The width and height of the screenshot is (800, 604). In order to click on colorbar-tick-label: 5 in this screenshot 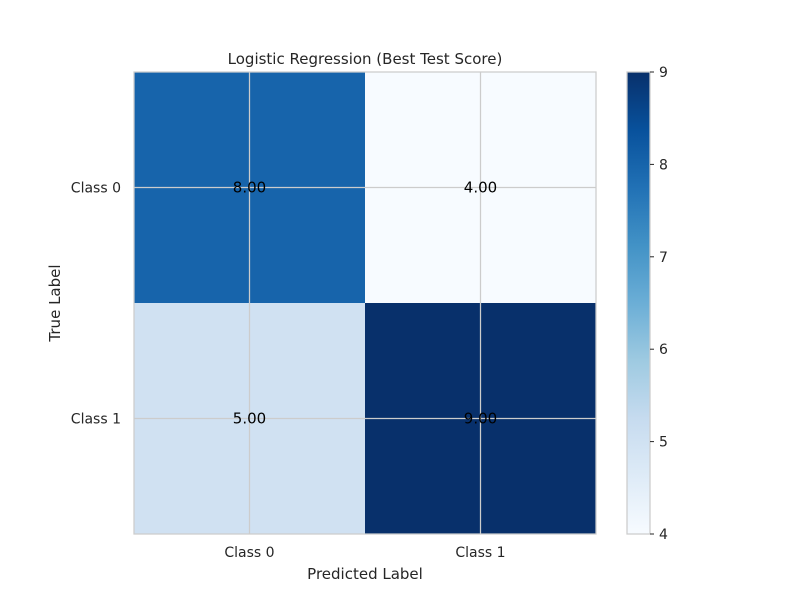, I will do `click(663, 443)`.